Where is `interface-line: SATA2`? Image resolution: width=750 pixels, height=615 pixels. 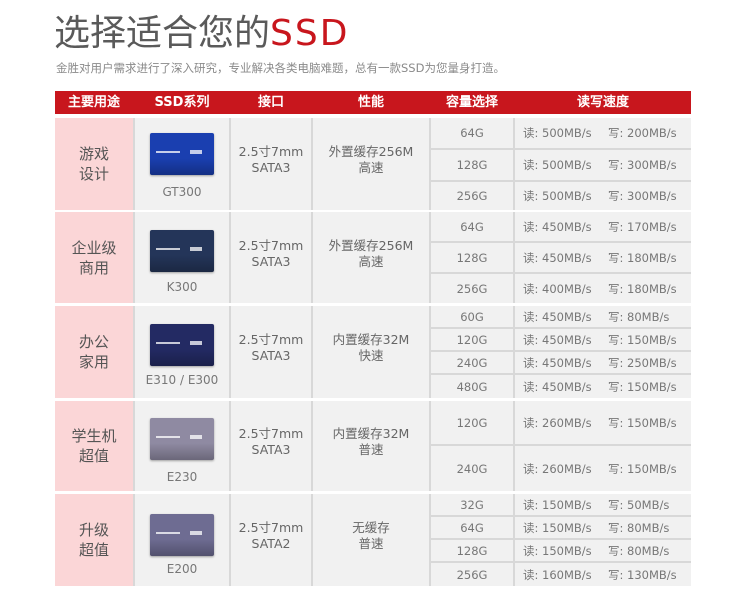
interface-line: SATA2 is located at coordinates (271, 543).